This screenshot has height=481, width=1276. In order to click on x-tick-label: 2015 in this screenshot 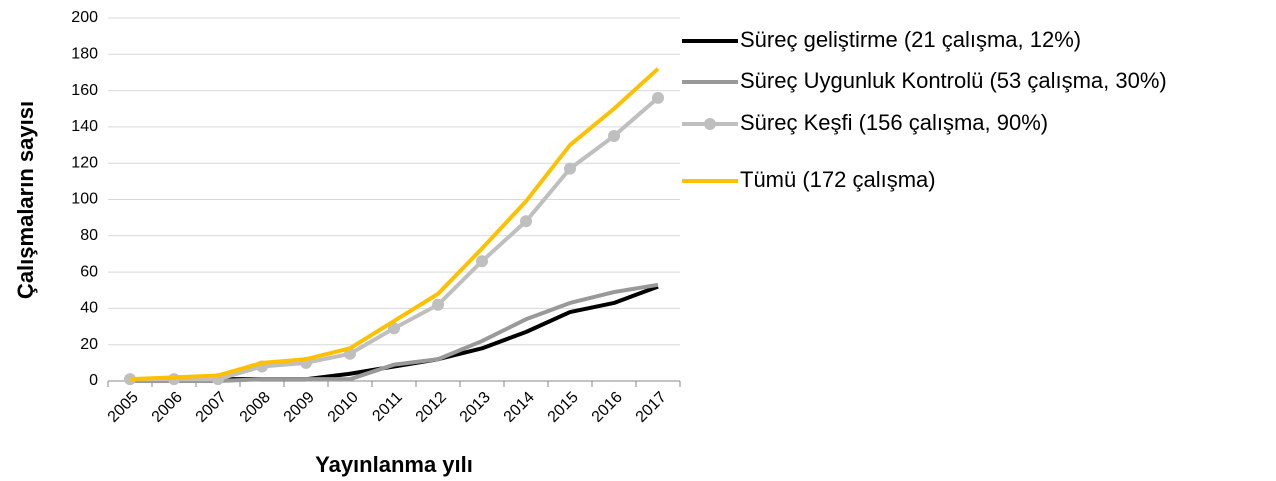, I will do `click(563, 407)`.